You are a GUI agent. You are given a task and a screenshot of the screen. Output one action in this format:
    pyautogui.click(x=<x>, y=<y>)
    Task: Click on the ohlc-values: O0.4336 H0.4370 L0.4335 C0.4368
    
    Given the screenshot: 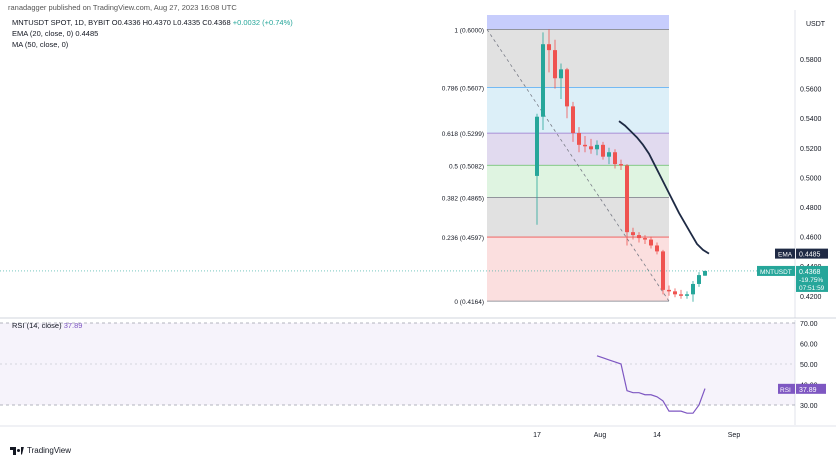 What is the action you would take?
    pyautogui.click(x=171, y=22)
    